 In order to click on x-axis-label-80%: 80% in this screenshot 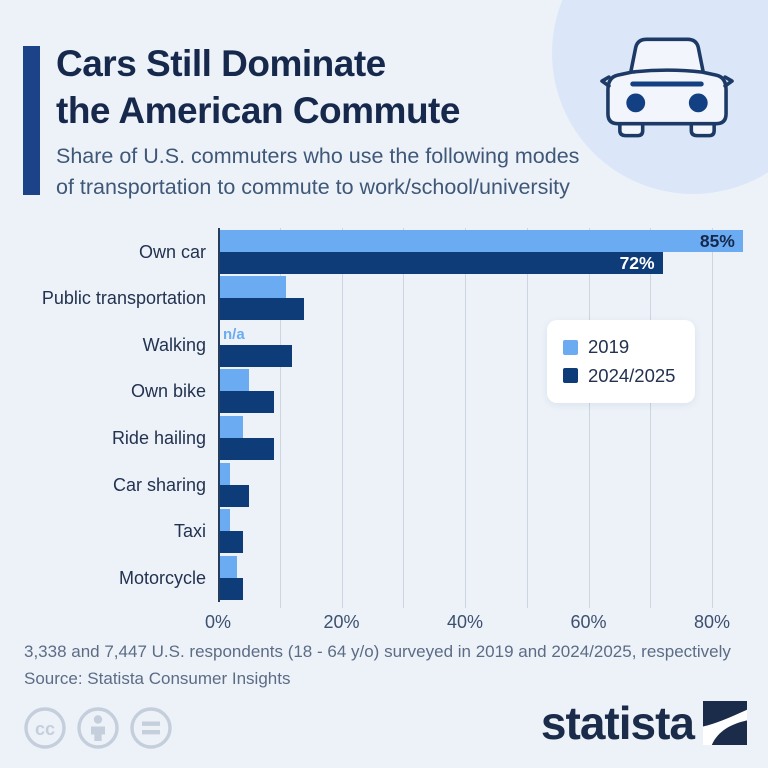, I will do `click(712, 622)`.